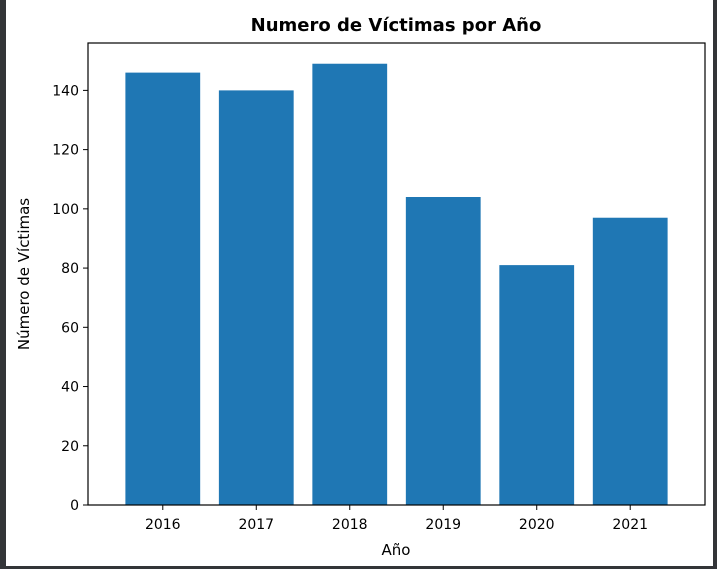 This screenshot has width=717, height=569. What do you see at coordinates (65, 91) in the screenshot?
I see `y-tick-label: 140` at bounding box center [65, 91].